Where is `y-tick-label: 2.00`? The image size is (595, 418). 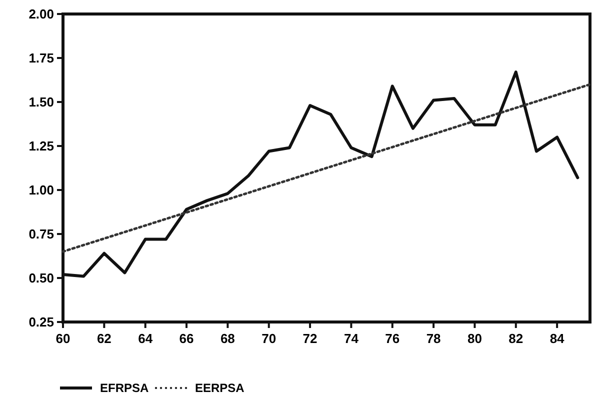
y-tick-label: 2.00 is located at coordinates (41, 14).